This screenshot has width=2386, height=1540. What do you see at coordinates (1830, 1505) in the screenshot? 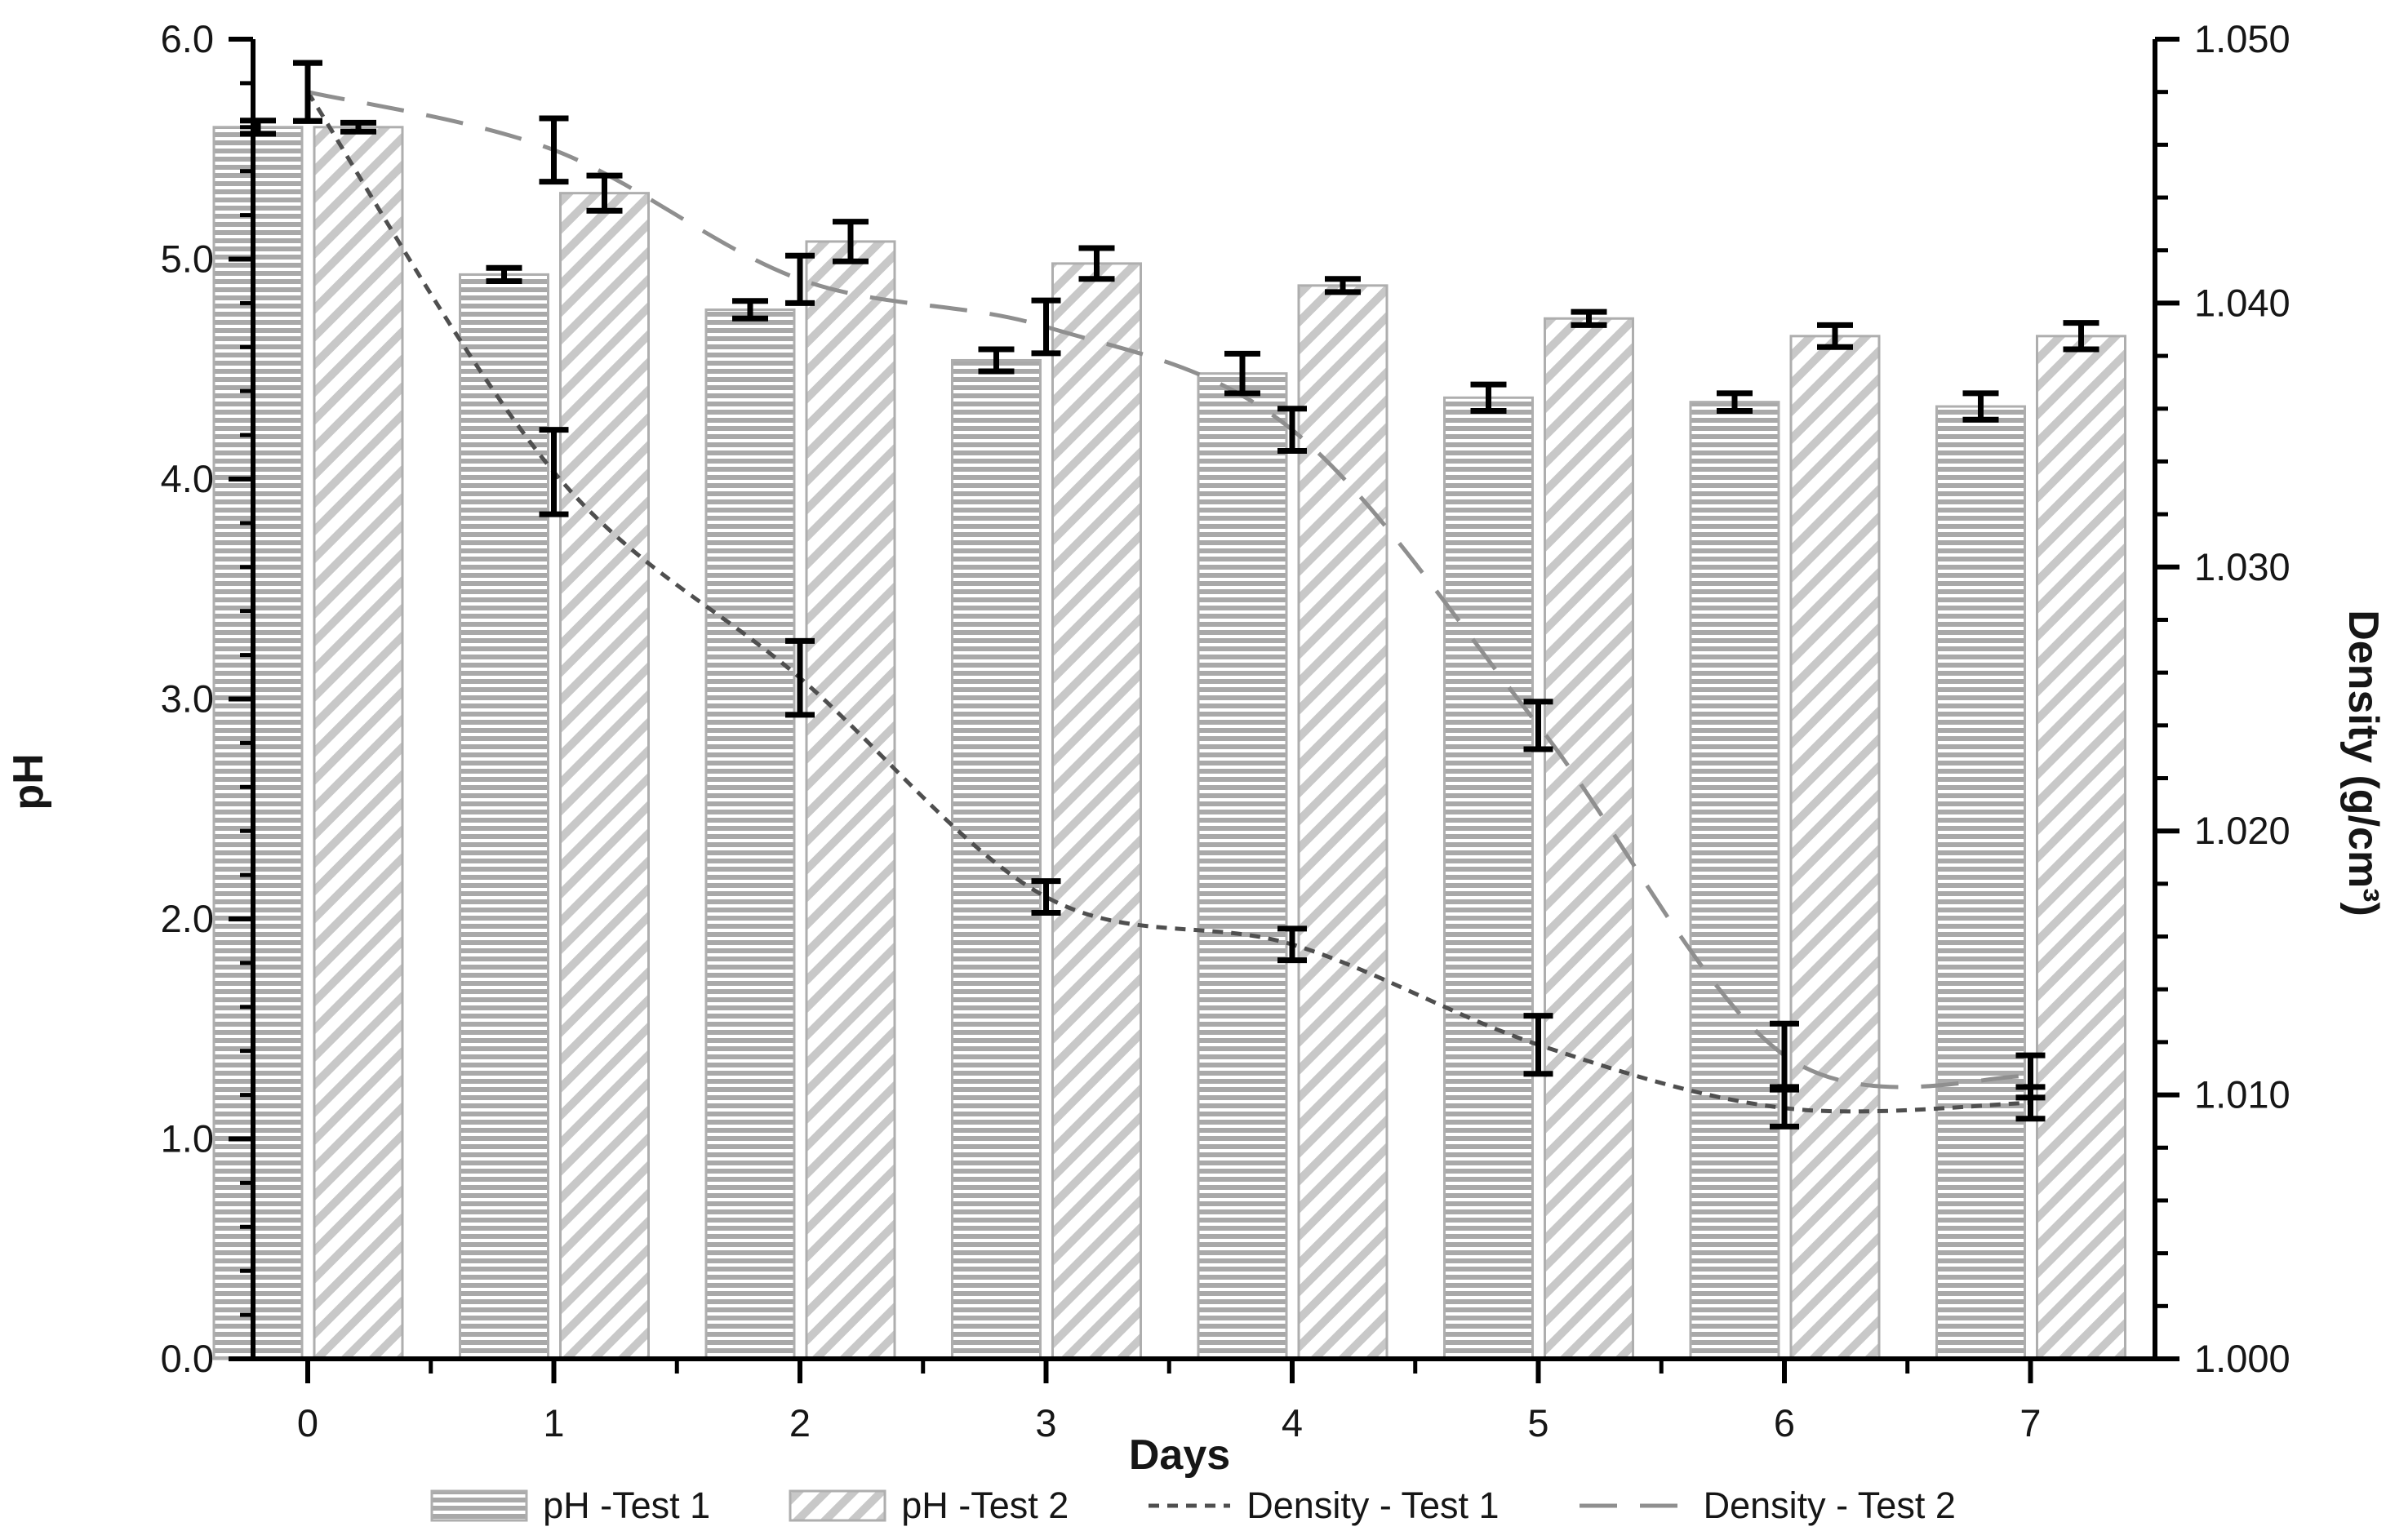
I see `legend-label: Density - Test 2` at bounding box center [1830, 1505].